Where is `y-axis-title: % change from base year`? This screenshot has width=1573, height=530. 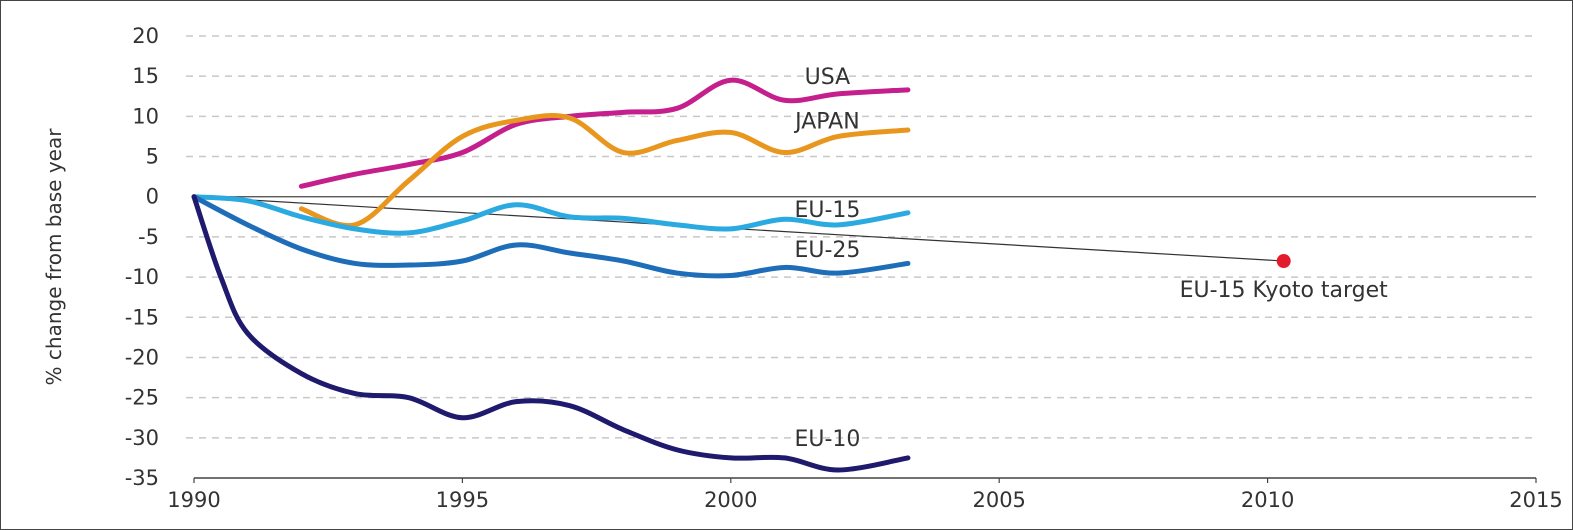
y-axis-title: % change from base year is located at coordinates (54, 257).